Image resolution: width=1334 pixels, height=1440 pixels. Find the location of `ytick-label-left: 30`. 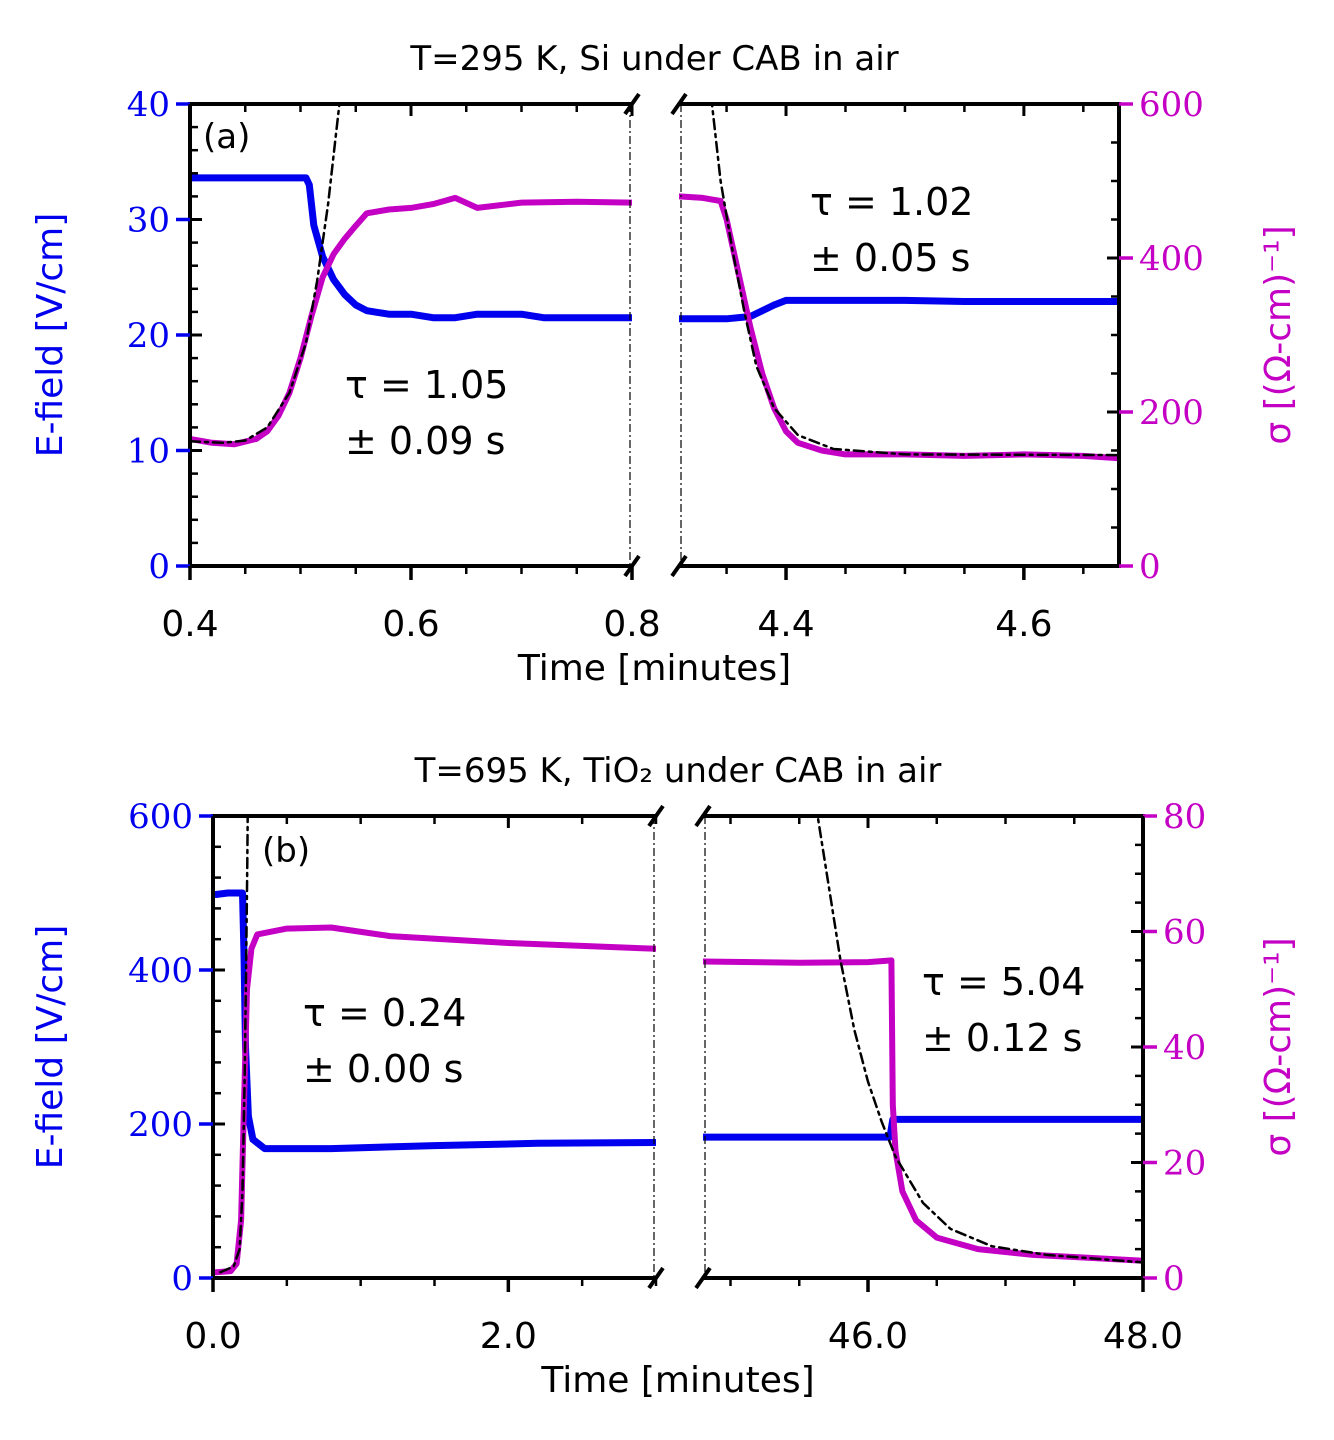

ytick-label-left: 30 is located at coordinates (148, 221).